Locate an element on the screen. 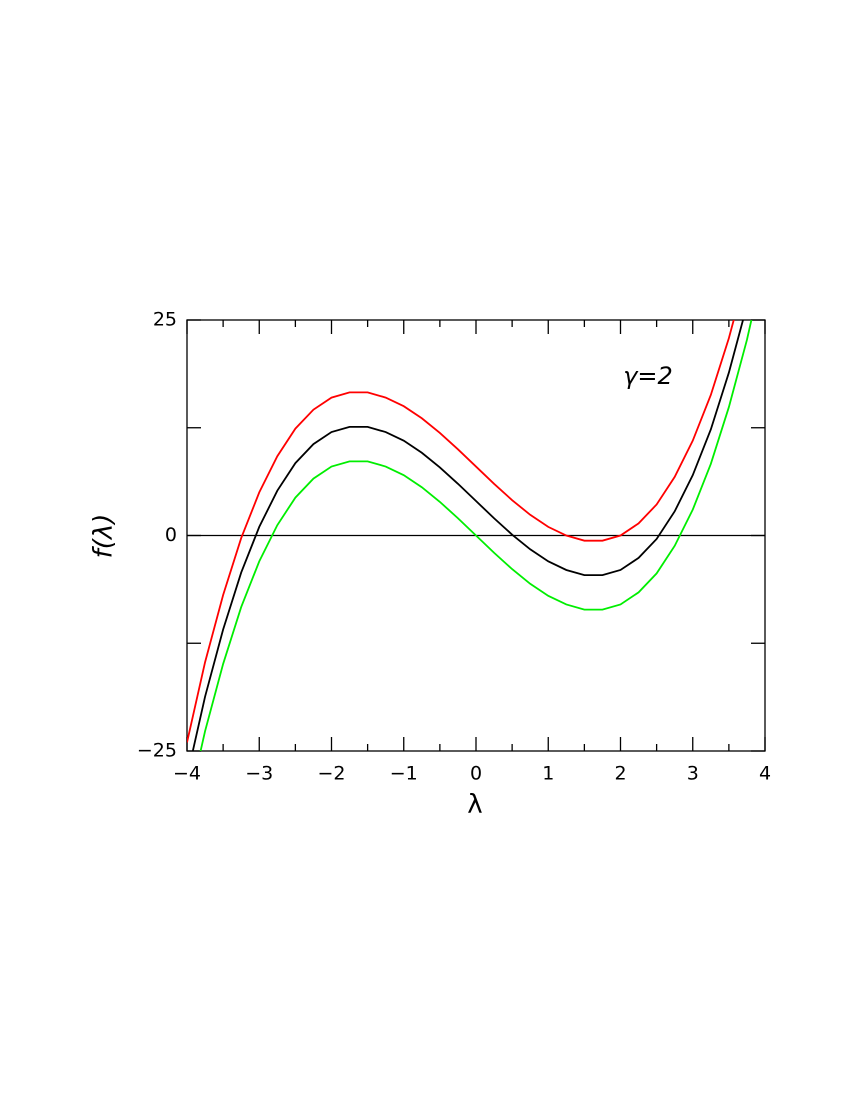 Image resolution: width=850 pixels, height=1100 pixels. x-tick-label: −1 is located at coordinates (404, 774).